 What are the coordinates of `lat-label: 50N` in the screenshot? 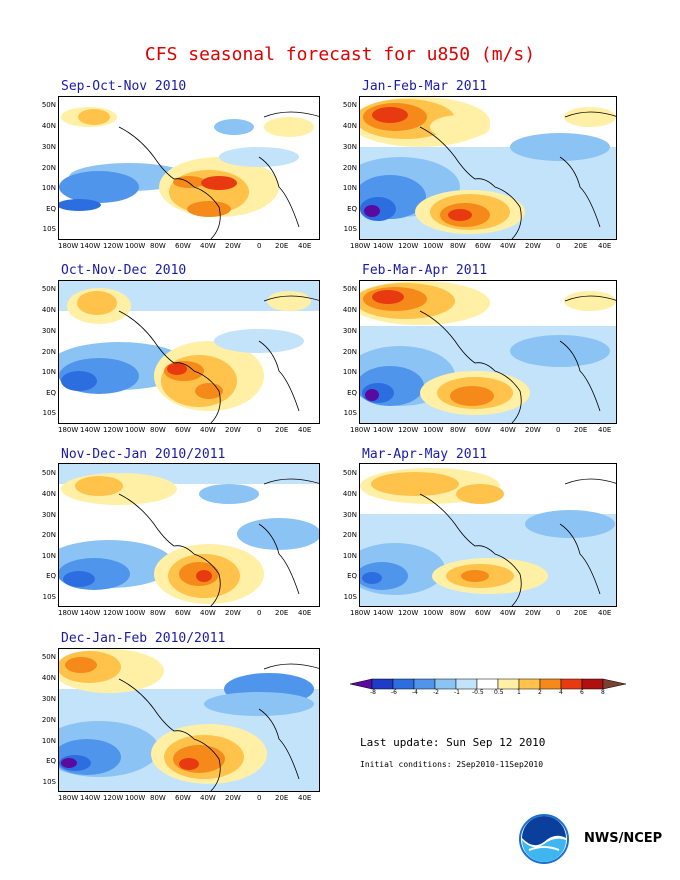 It's located at (48, 105).